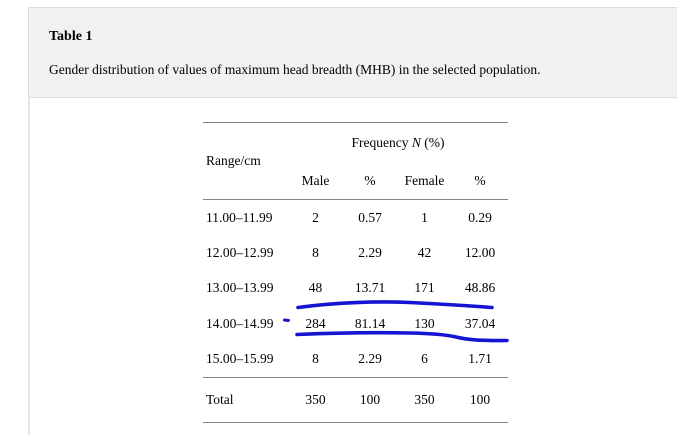  What do you see at coordinates (480, 180) in the screenshot?
I see `column-header-female-pct: %` at bounding box center [480, 180].